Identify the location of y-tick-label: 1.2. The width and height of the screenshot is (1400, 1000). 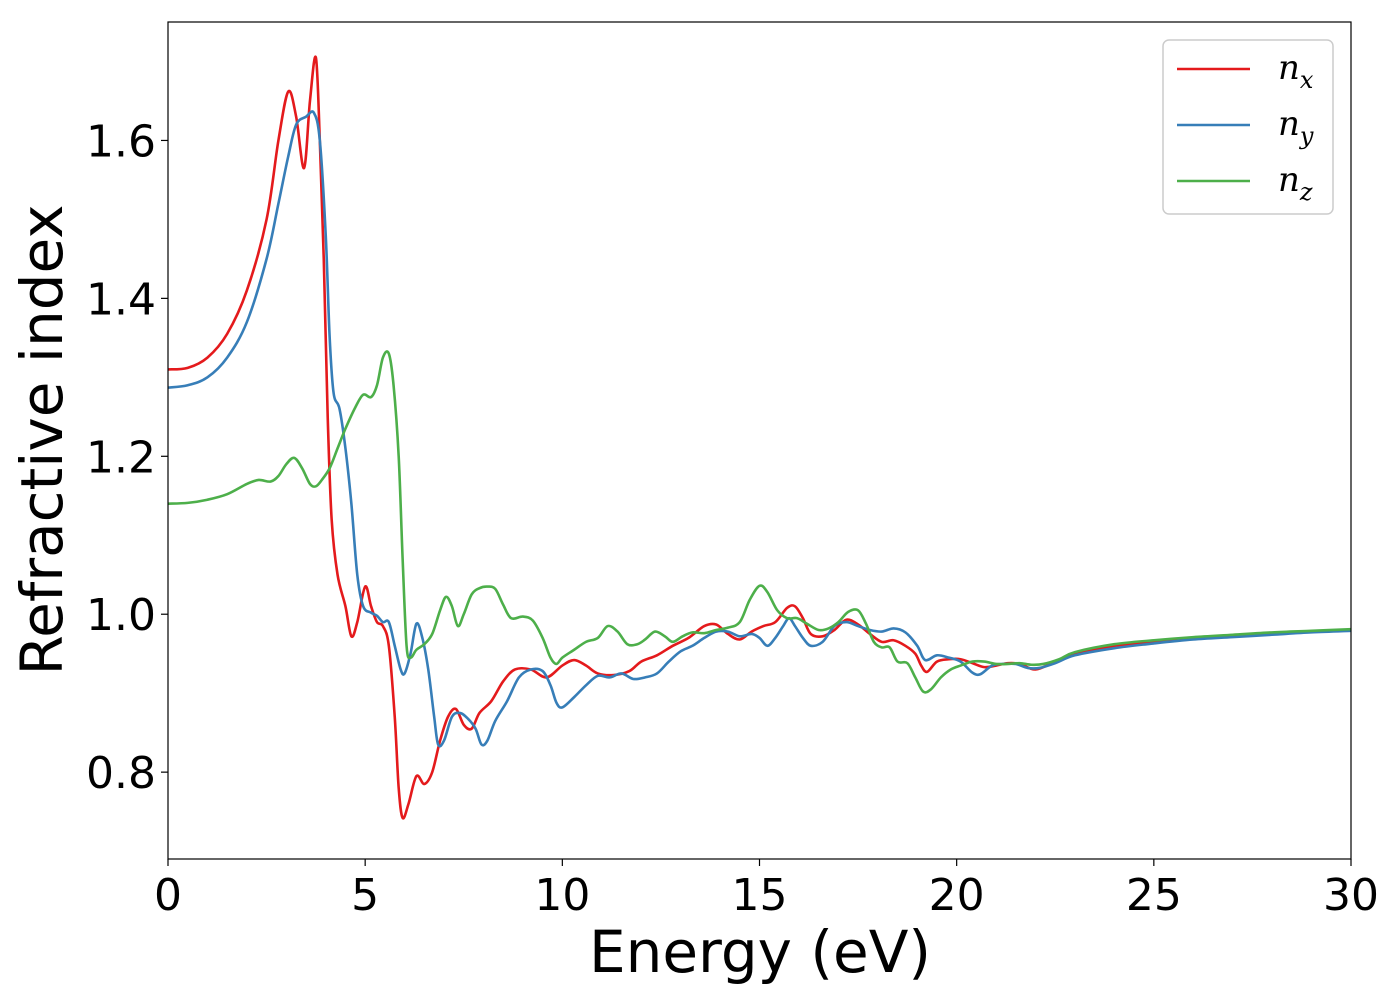
(121, 457).